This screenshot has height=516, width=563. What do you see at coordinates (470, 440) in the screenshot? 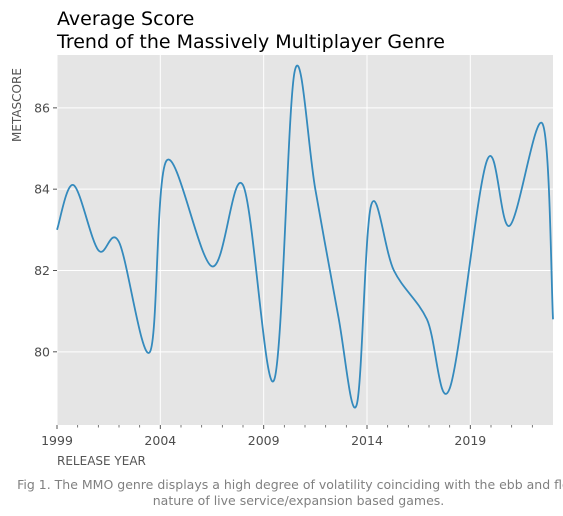
I see `x-tick-label: 2019` at bounding box center [470, 440].